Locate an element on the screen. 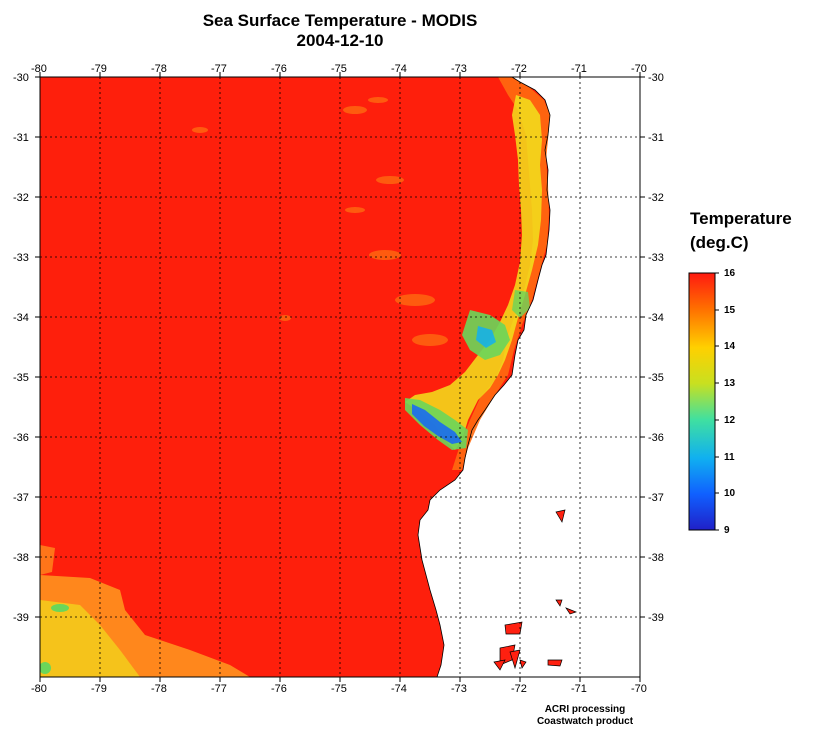 The height and width of the screenshot is (738, 822). legend-label: 16 is located at coordinates (730, 273).